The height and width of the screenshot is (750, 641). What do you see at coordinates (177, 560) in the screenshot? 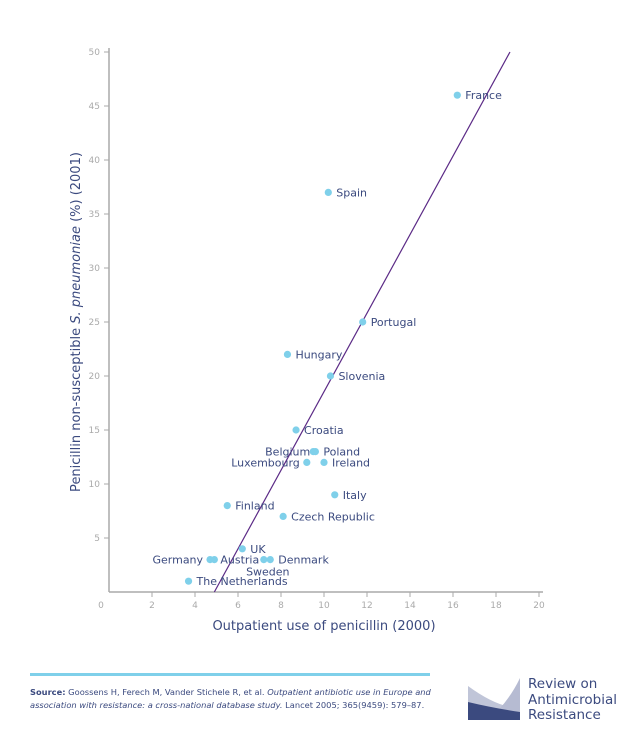
I see `point-label: Germany` at bounding box center [177, 560].